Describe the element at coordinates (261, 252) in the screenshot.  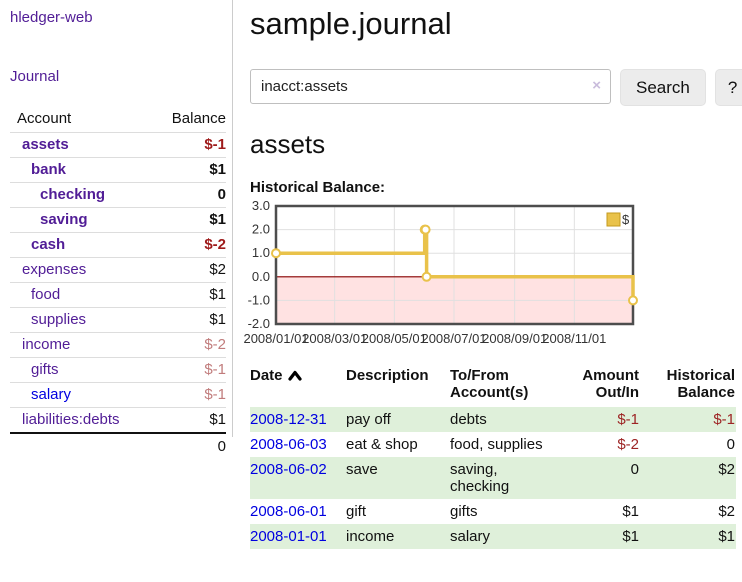
I see `y-tick-label: 1.0` at that location.